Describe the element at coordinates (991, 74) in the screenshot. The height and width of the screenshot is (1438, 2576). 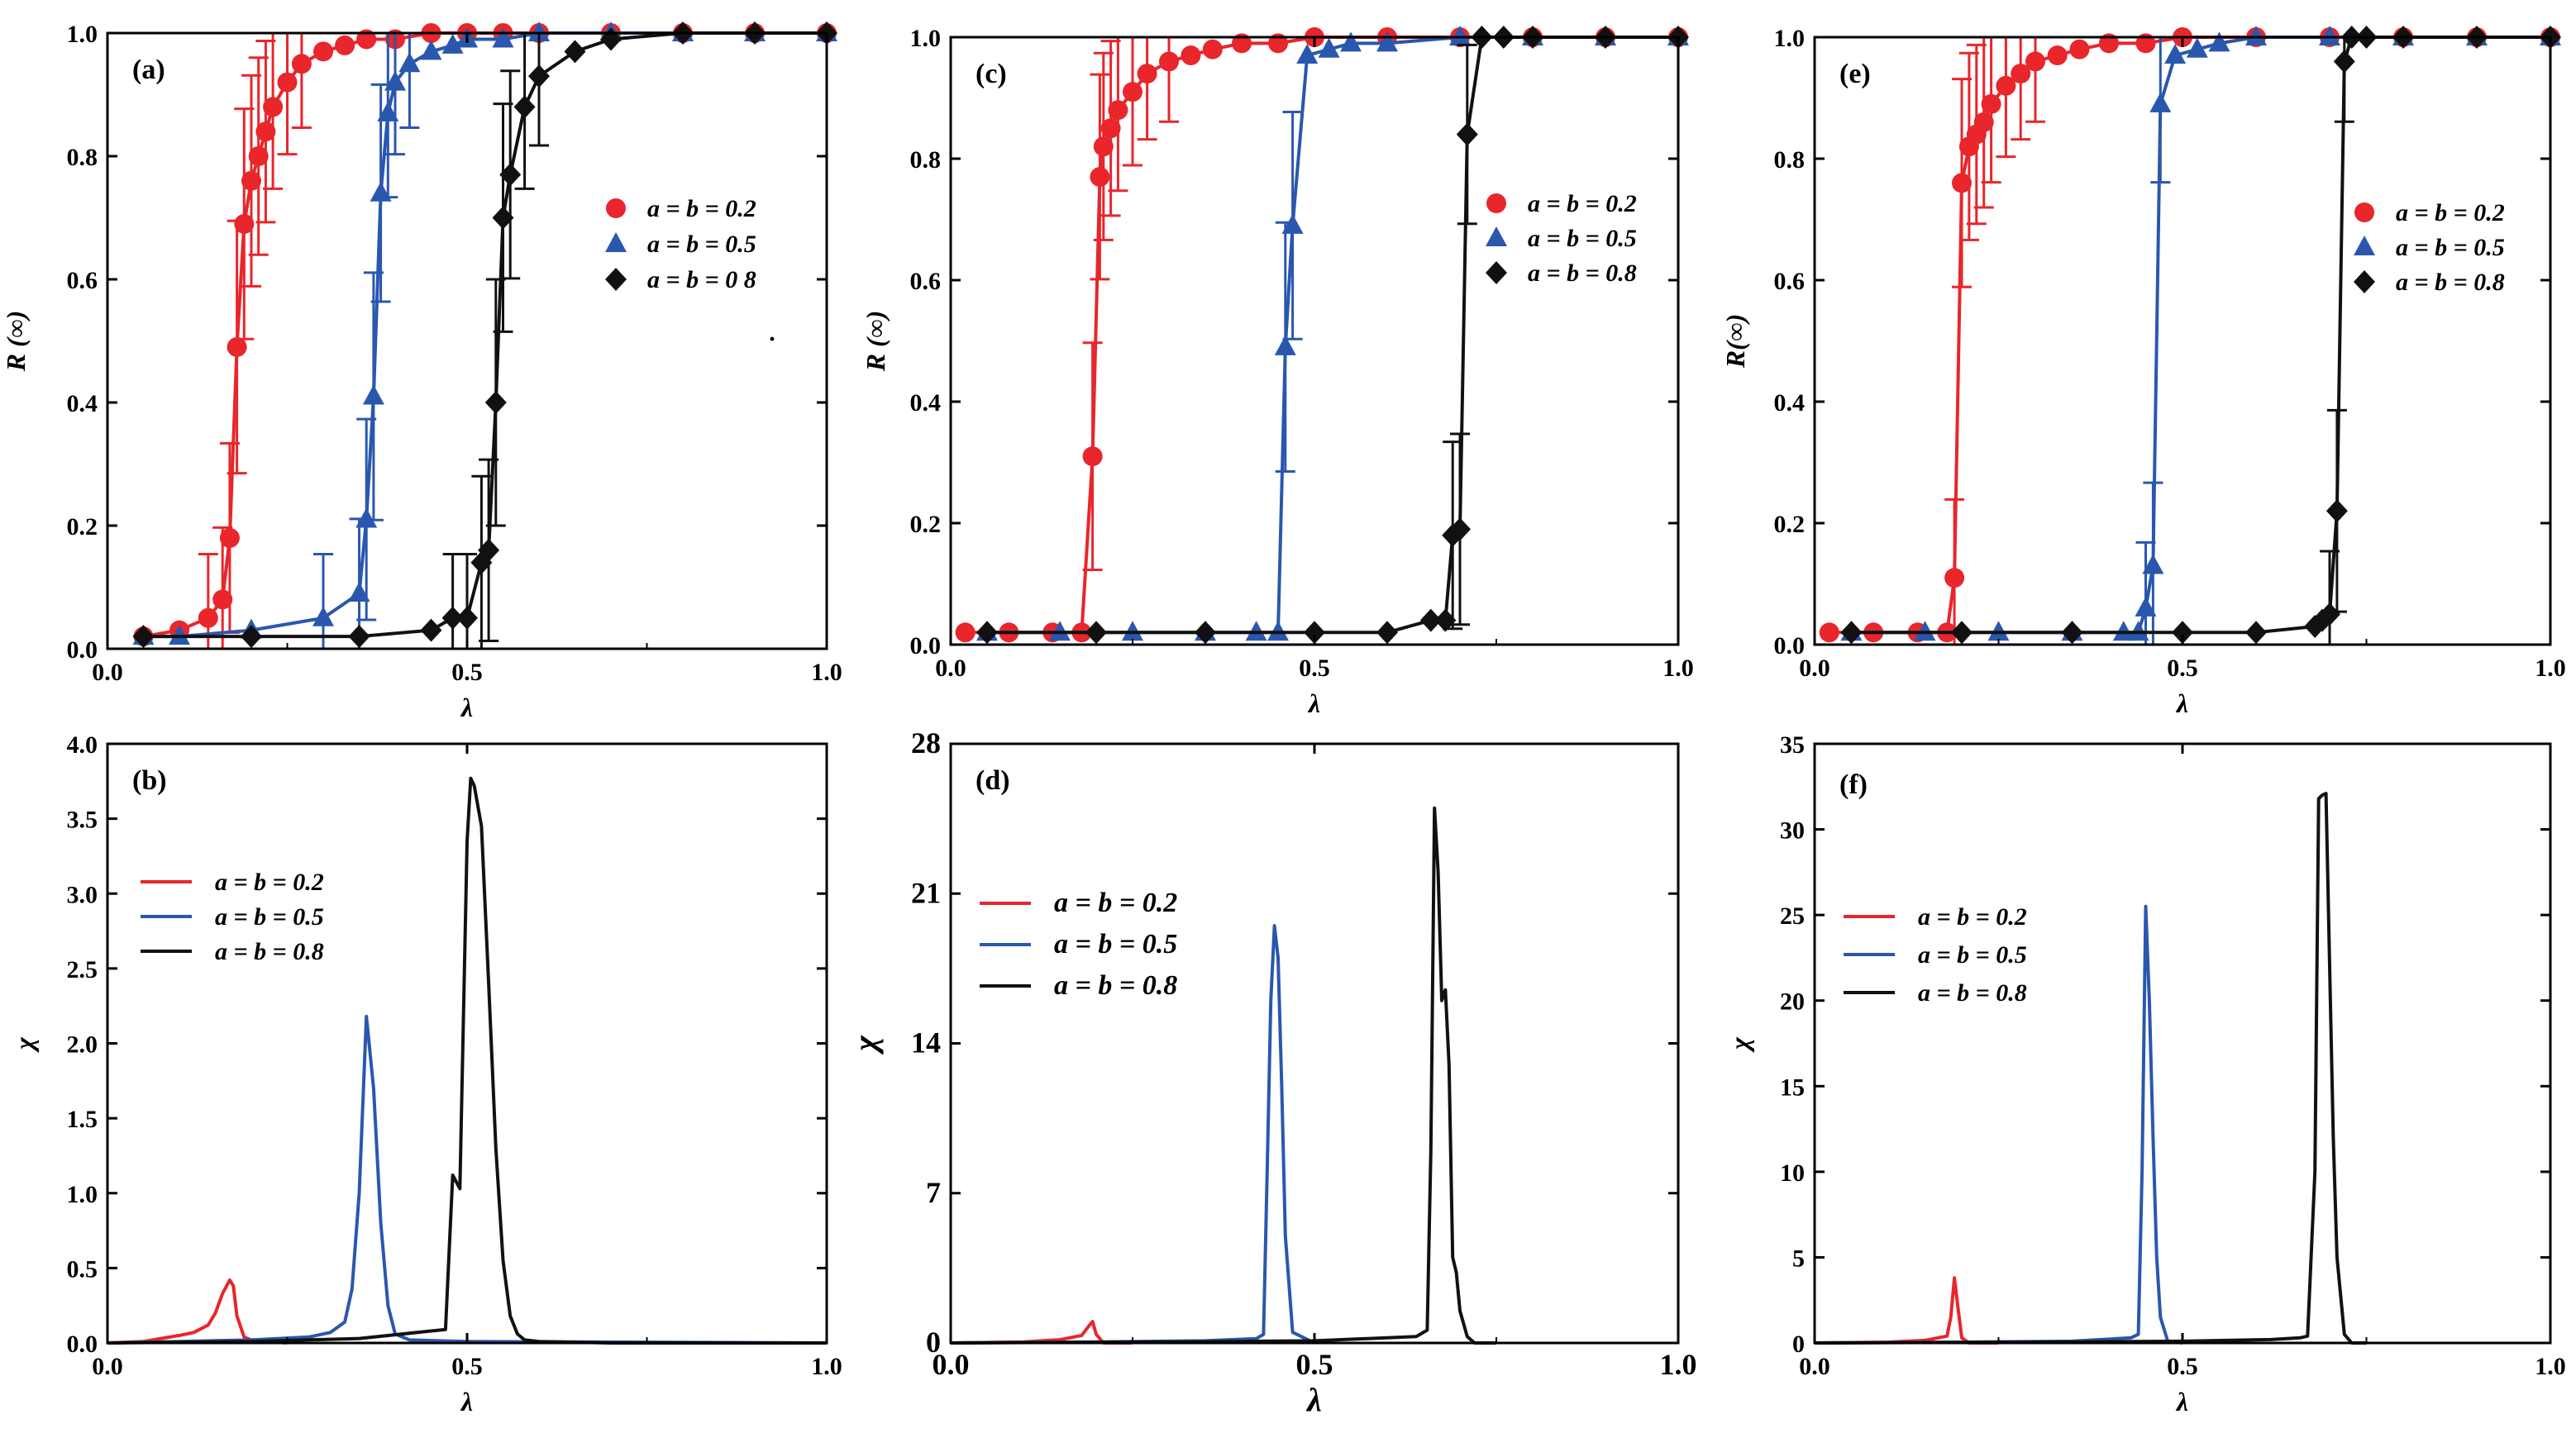
I see `panel-label: (c)` at that location.